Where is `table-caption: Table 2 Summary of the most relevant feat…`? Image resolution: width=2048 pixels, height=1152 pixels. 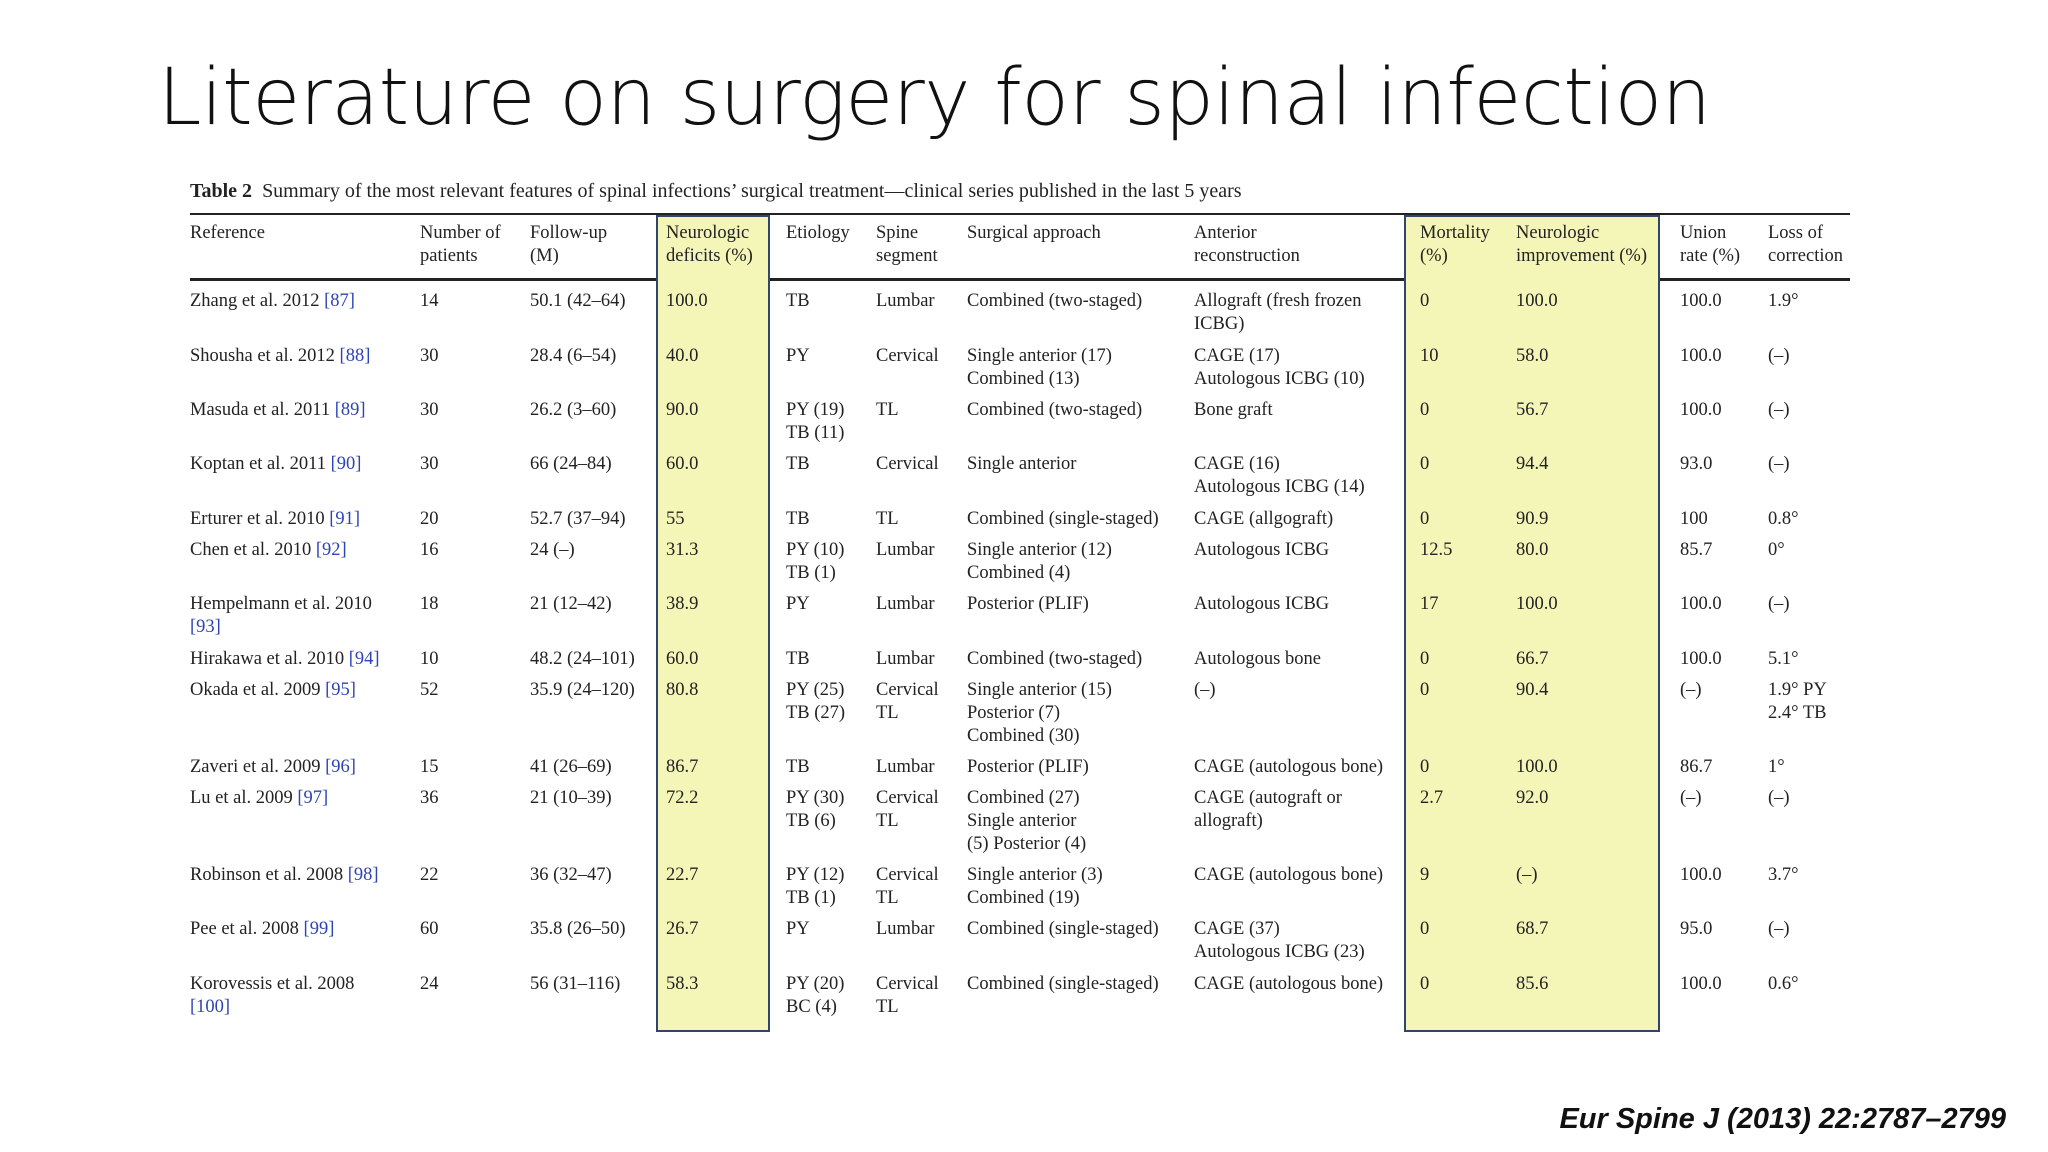 table-caption: Table 2 Summary of the most relevant feat… is located at coordinates (716, 191).